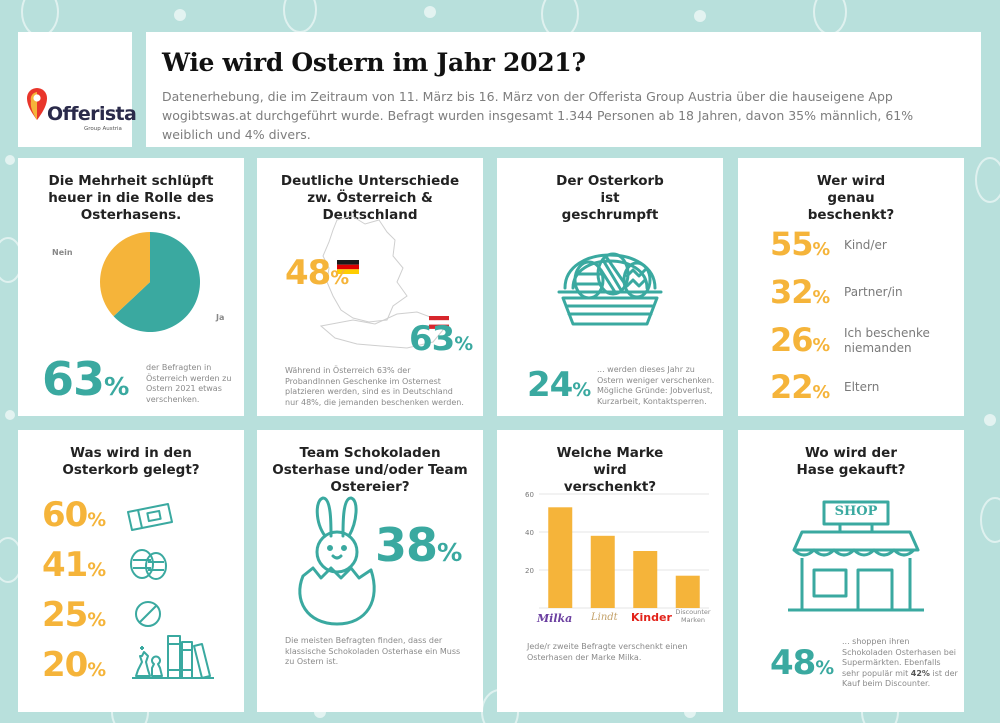 Image resolution: width=1000 pixels, height=723 pixels. What do you see at coordinates (555, 618) in the screenshot?
I see `brand-logo-milka: Milka` at bounding box center [555, 618].